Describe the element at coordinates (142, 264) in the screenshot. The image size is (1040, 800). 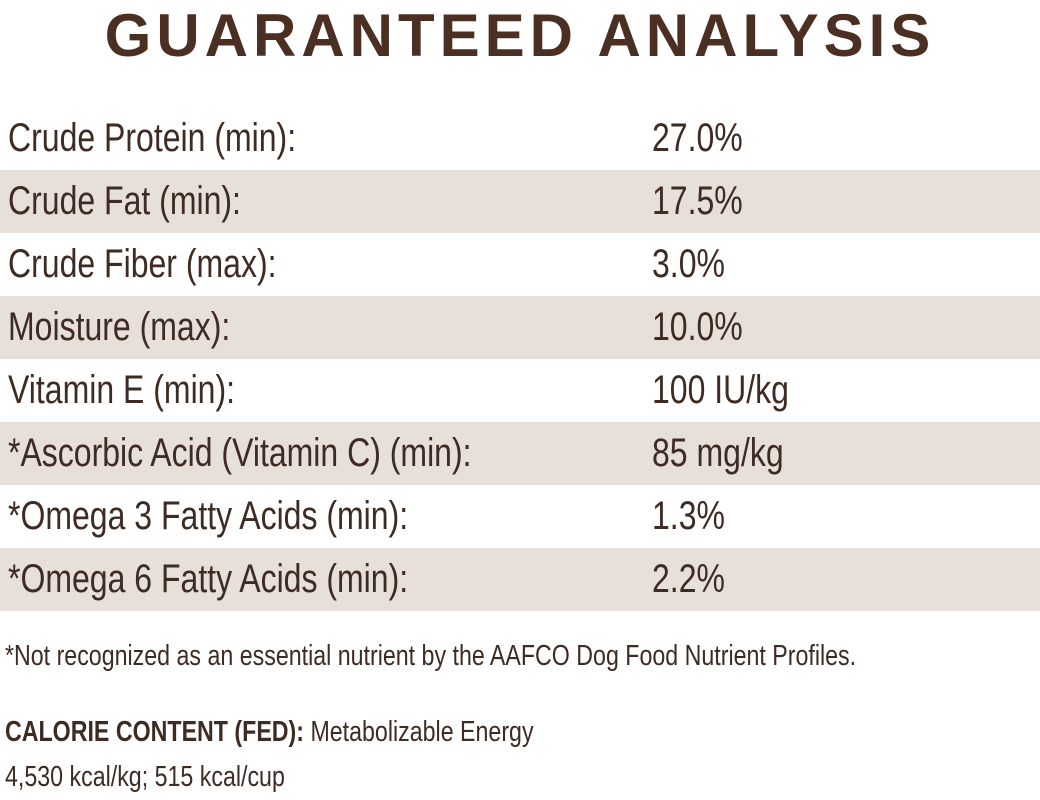
I see `label-cell: Crude Fiber (max):` at that location.